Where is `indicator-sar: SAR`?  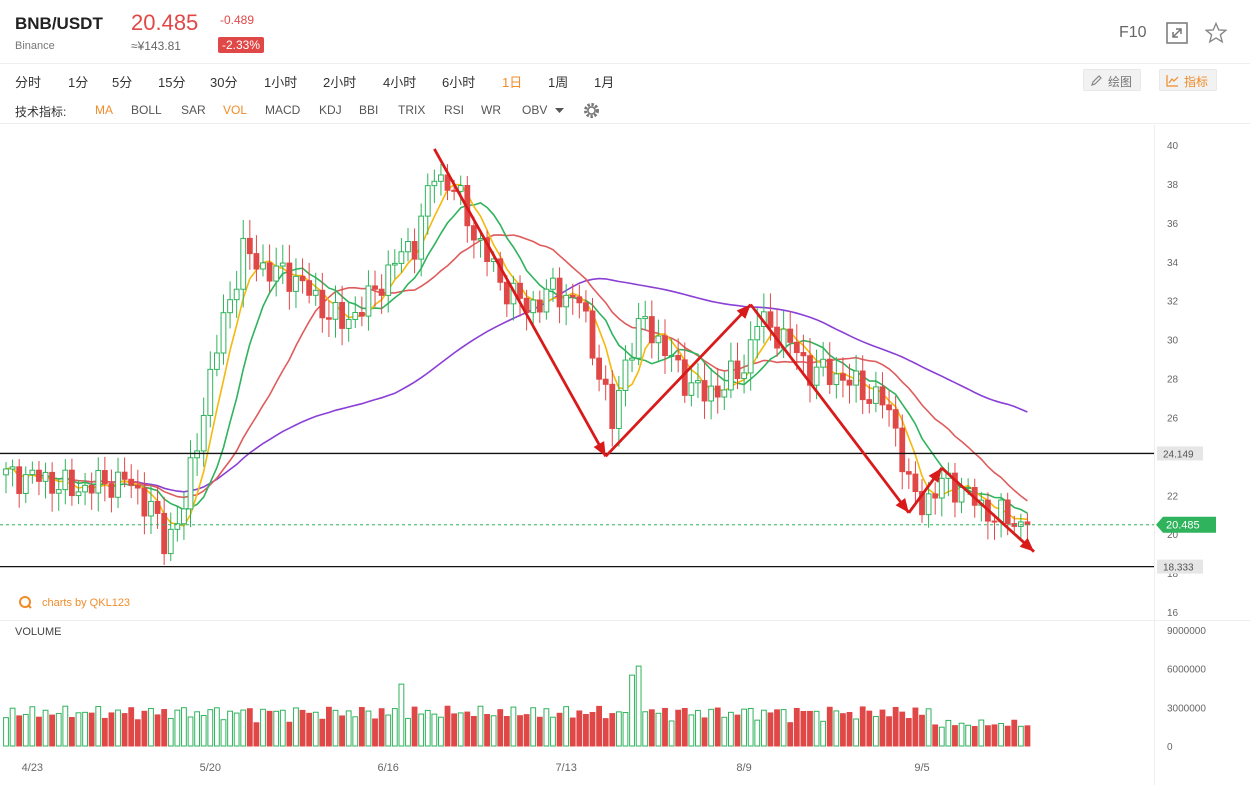
indicator-sar: SAR is located at coordinates (193, 110).